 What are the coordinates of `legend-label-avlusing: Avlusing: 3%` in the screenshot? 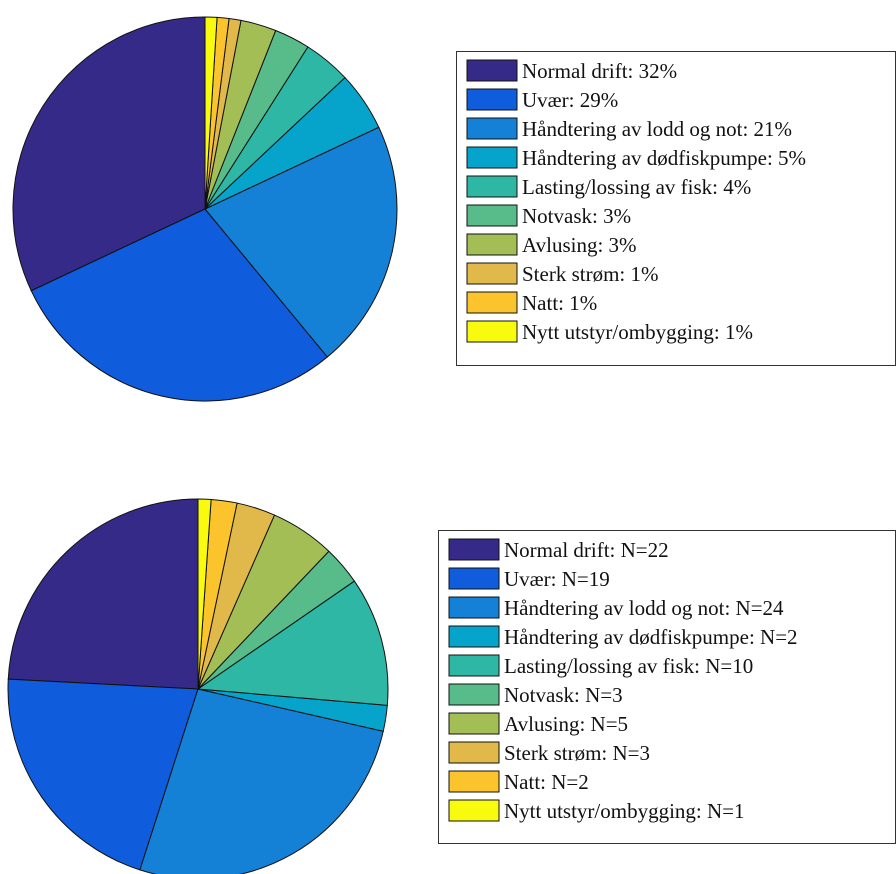 It's located at (579, 245).